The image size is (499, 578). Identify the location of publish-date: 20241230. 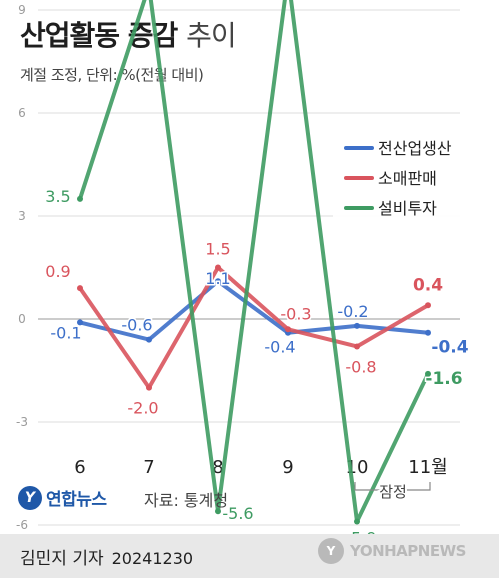
(152, 558).